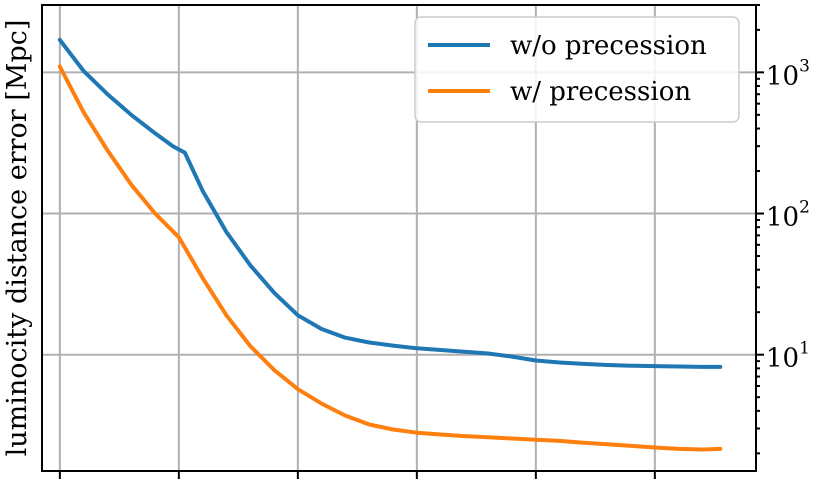 The width and height of the screenshot is (832, 484). I want to click on y-axis-label: luminocity distance error [Mpc], so click(17, 238).